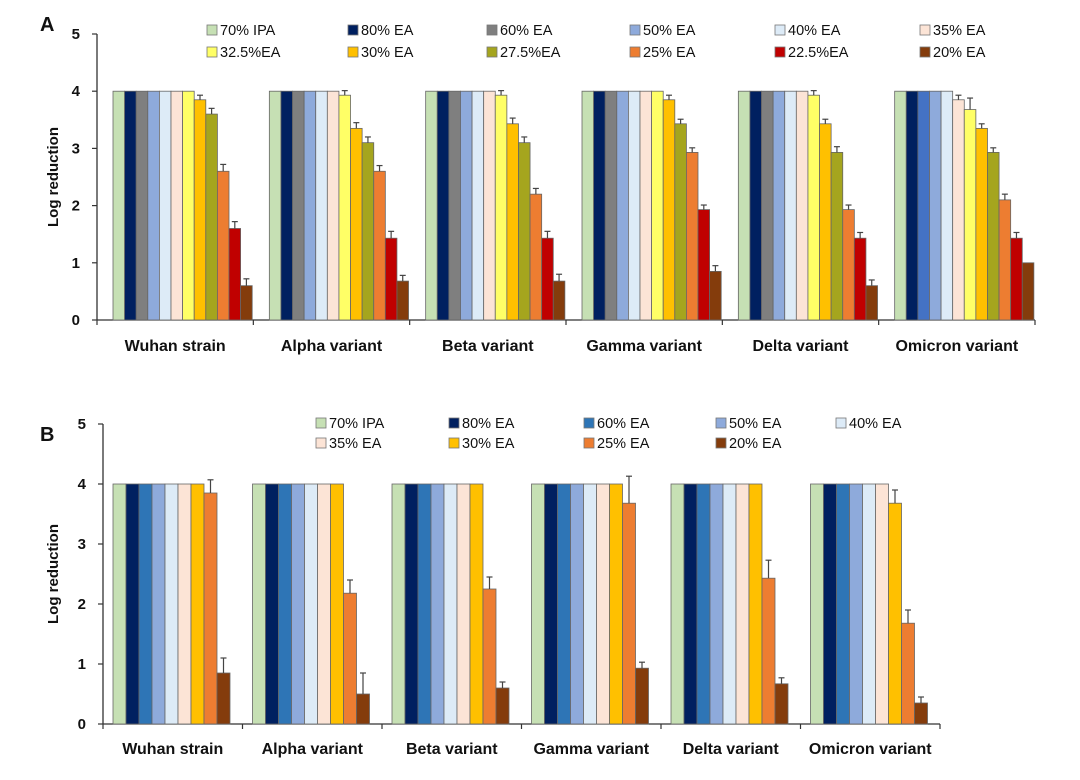 The height and width of the screenshot is (780, 1080). I want to click on legend-label: 20% EA, so click(755, 444).